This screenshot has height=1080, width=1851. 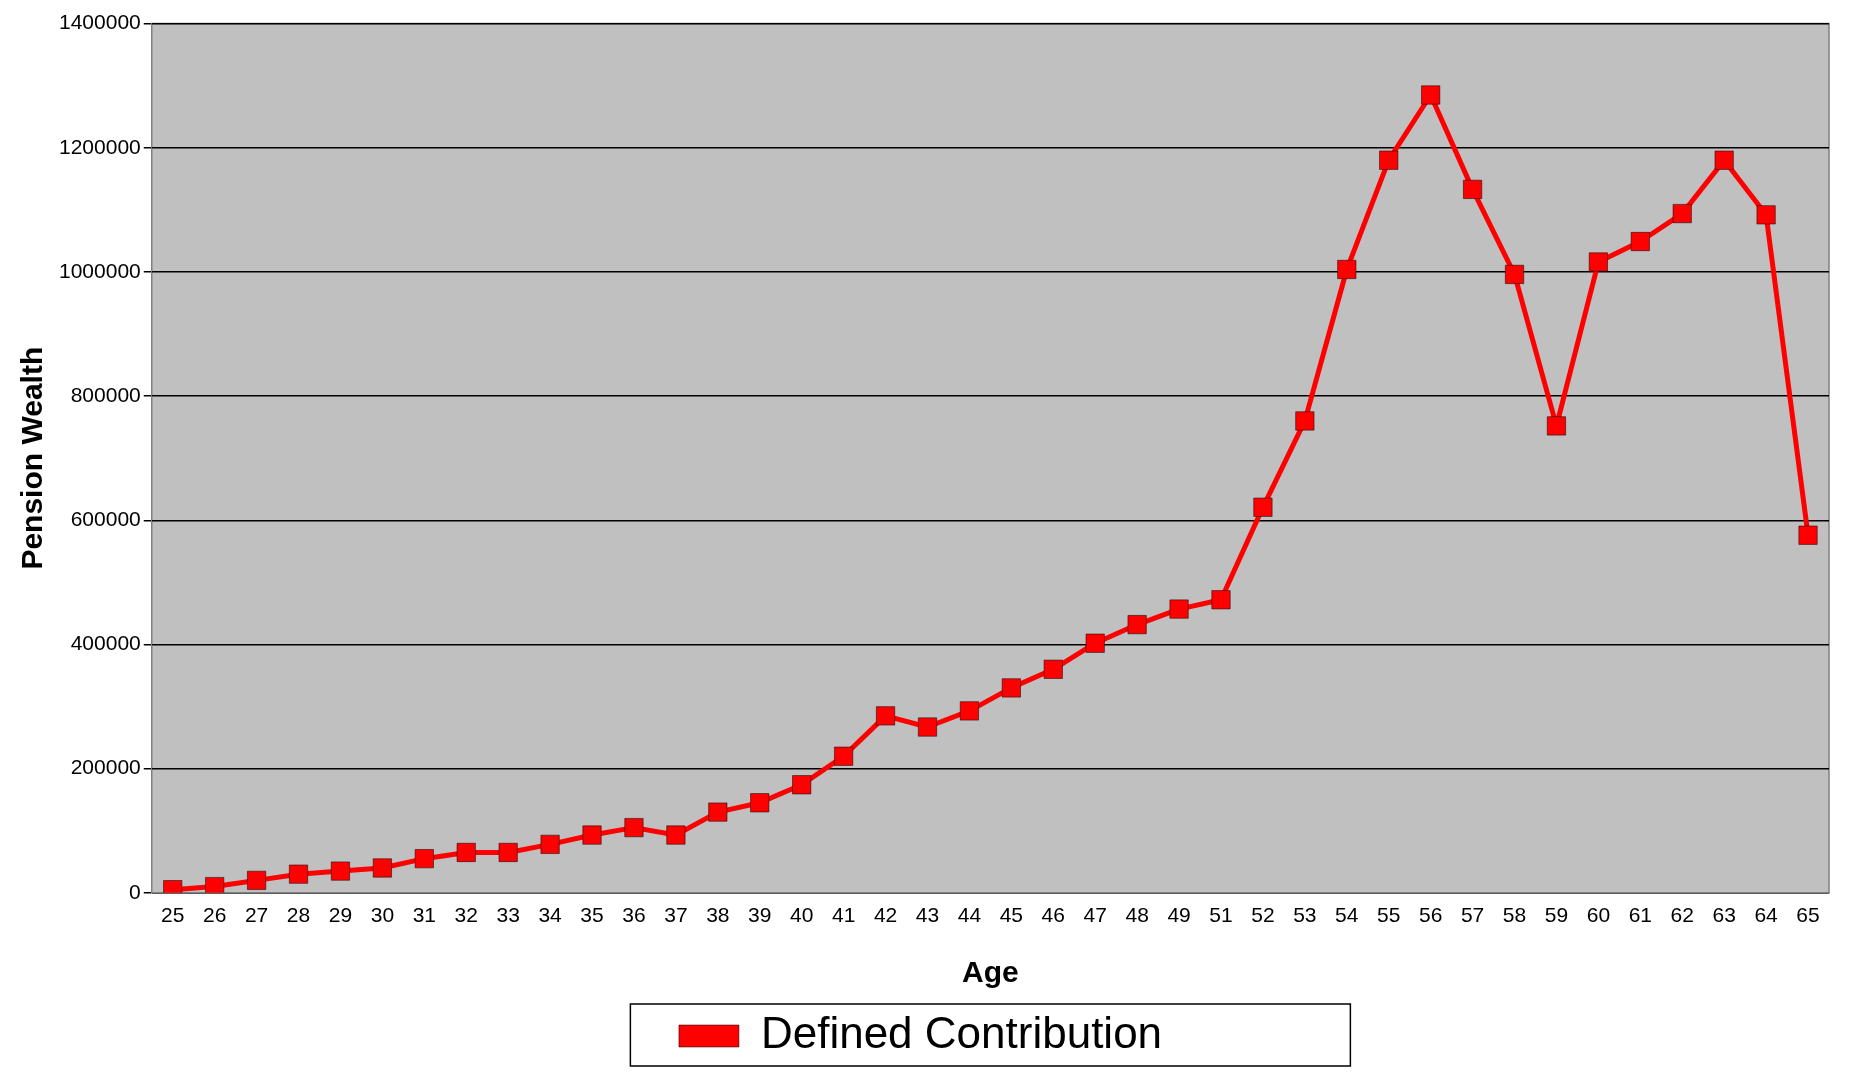 I want to click on y-tick-label: 0, so click(x=135, y=891).